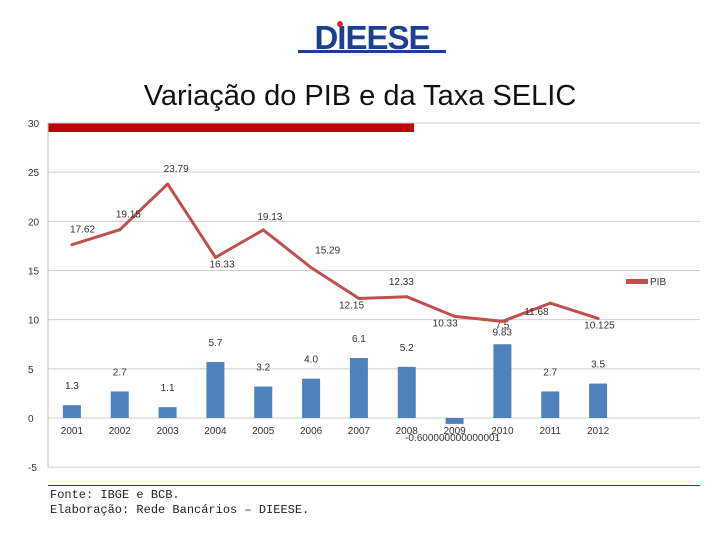 The image size is (720, 540). Describe the element at coordinates (407, 348) in the screenshot. I see `pib-value-label: 5.2` at that location.